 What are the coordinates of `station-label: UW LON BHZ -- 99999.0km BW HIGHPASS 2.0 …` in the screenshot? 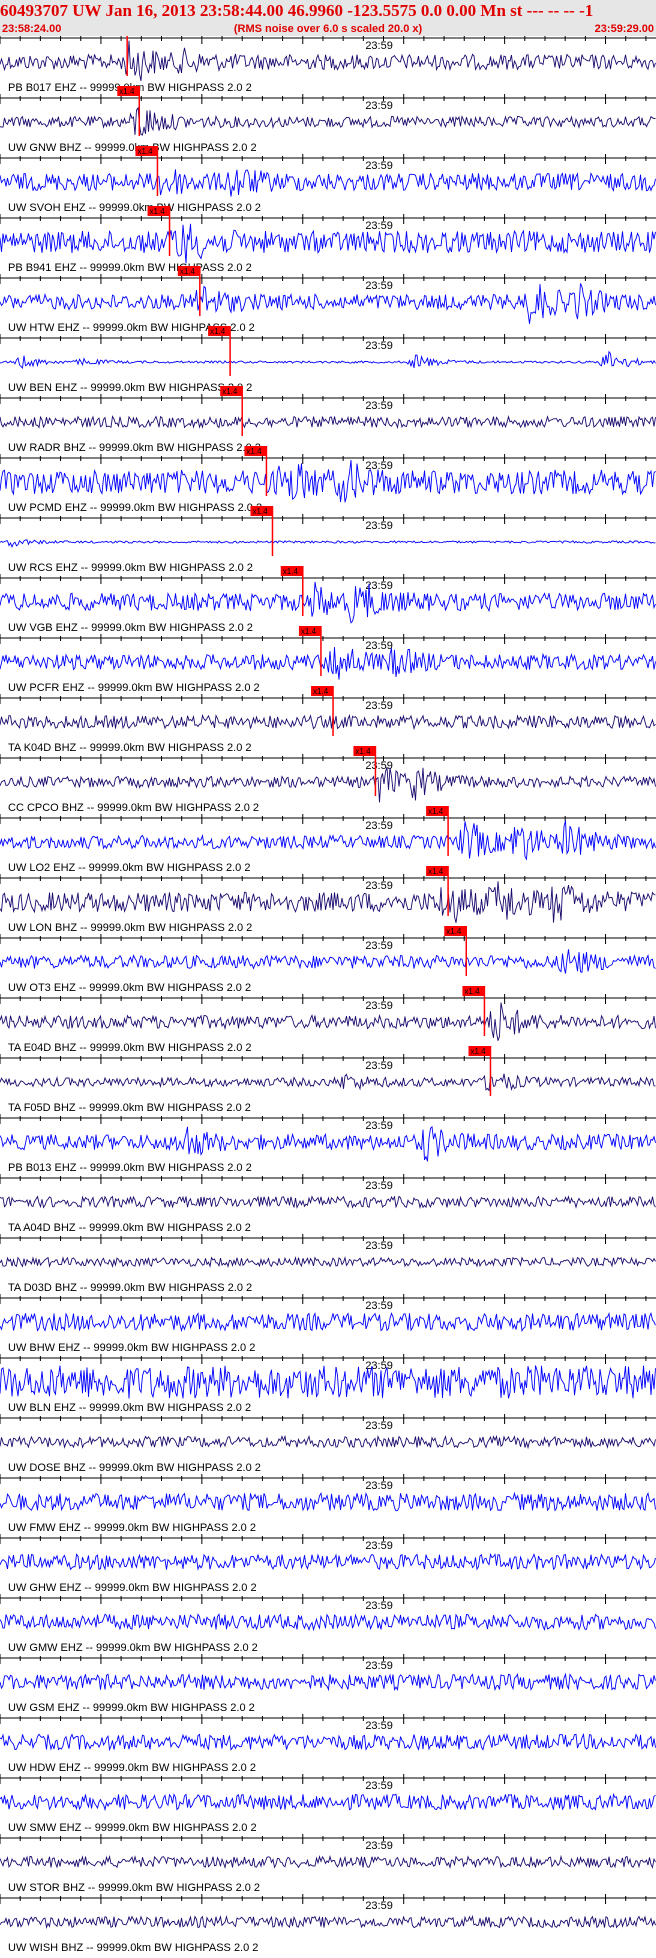 It's located at (130, 928).